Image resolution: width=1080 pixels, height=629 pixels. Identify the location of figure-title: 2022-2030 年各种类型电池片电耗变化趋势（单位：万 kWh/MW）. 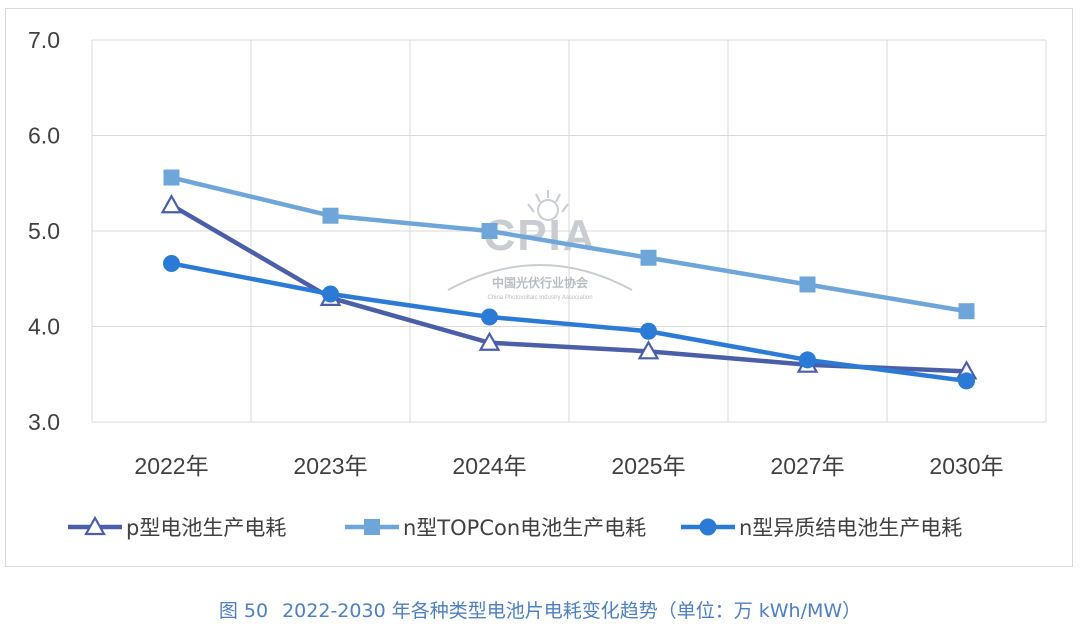
(572, 611).